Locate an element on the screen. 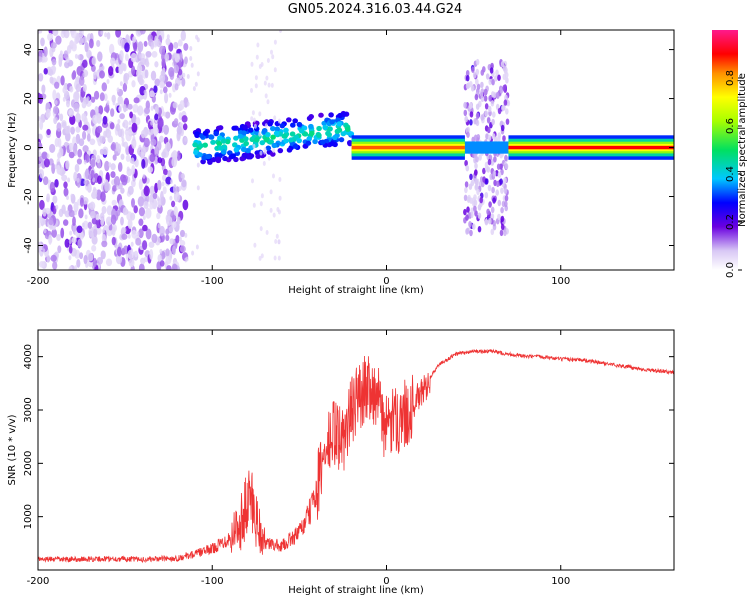 This screenshot has height=600, width=750. x-tick-label: -100 is located at coordinates (212, 281).